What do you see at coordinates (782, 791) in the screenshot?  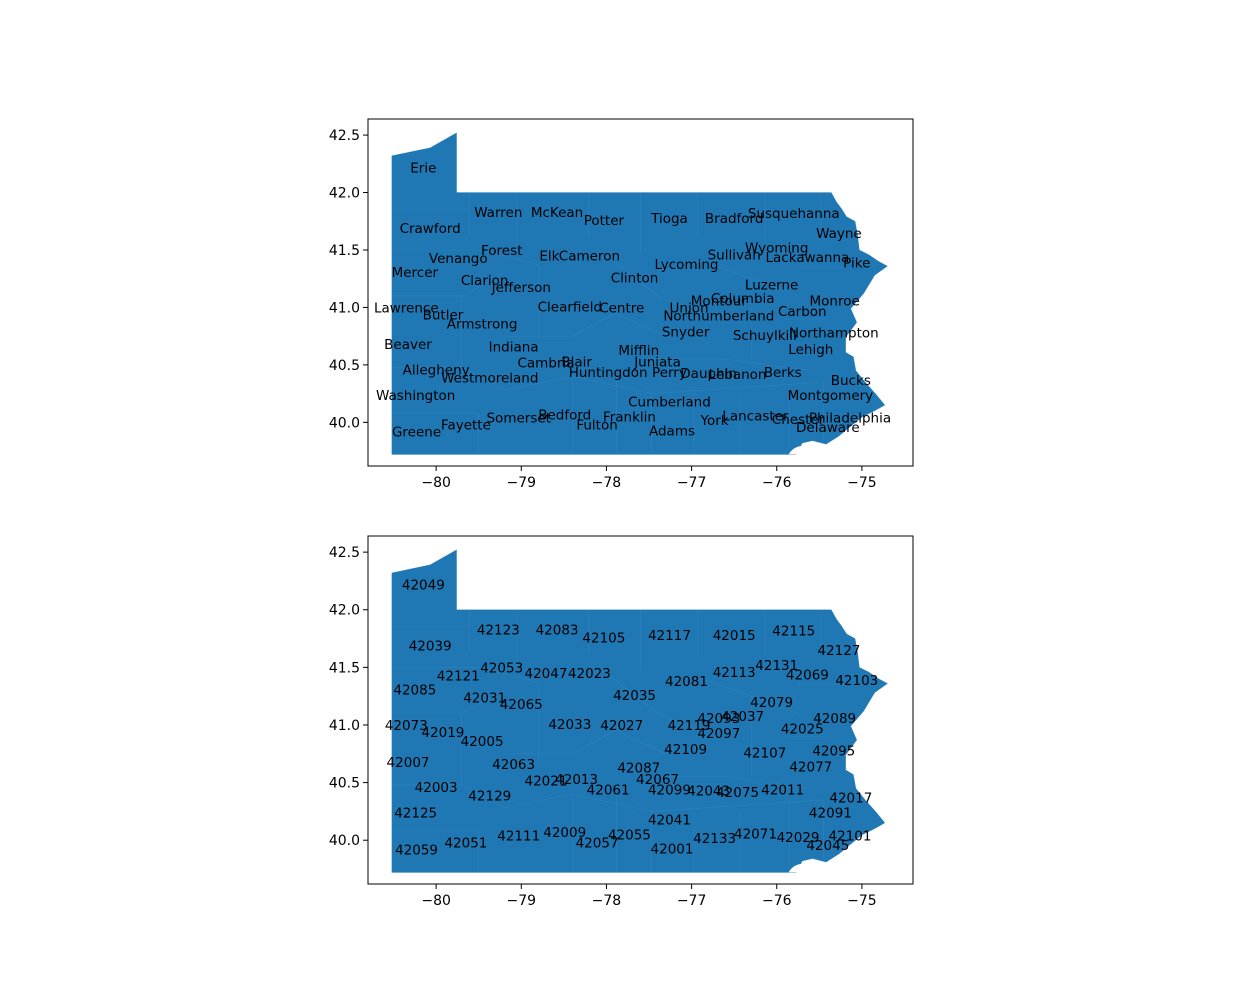 I see `county-fips-label: 42011` at bounding box center [782, 791].